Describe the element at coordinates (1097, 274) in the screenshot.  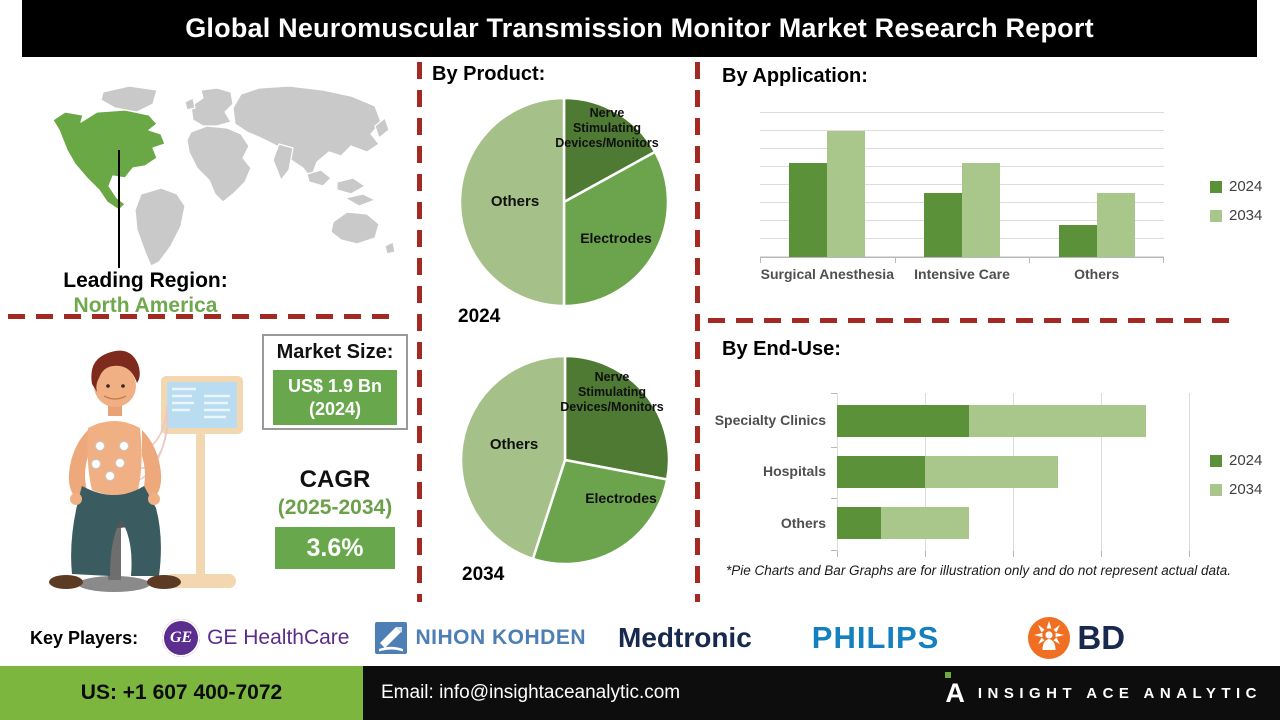
I see `category-label: Others` at that location.